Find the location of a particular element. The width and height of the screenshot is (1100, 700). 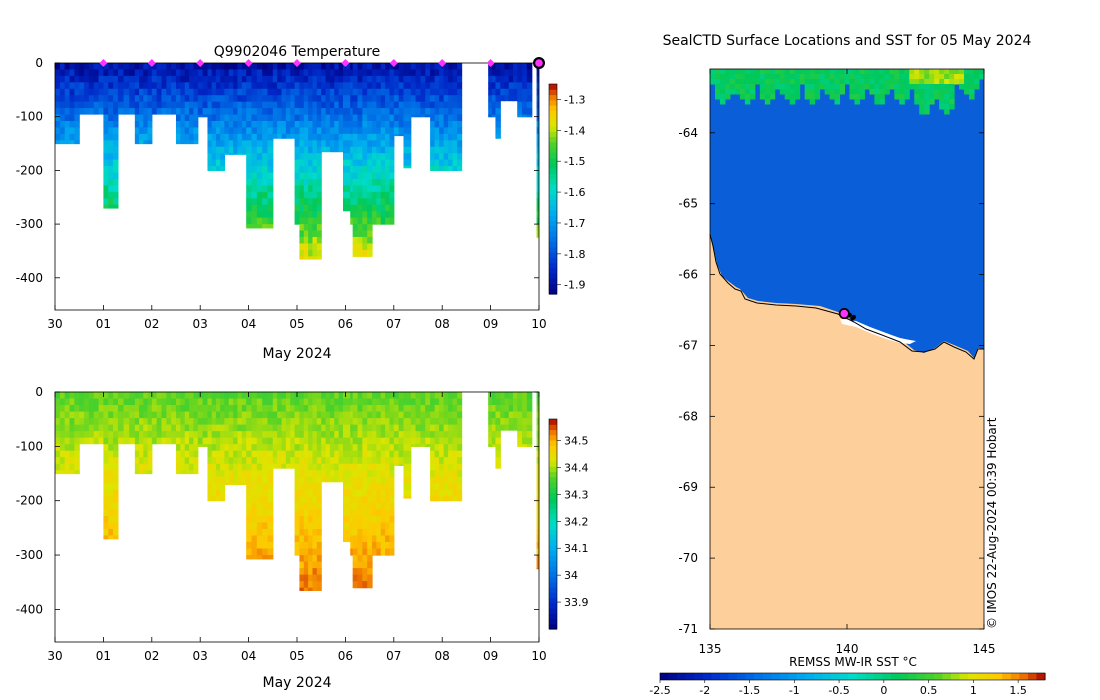

x-tick-label: 02 is located at coordinates (151, 324).